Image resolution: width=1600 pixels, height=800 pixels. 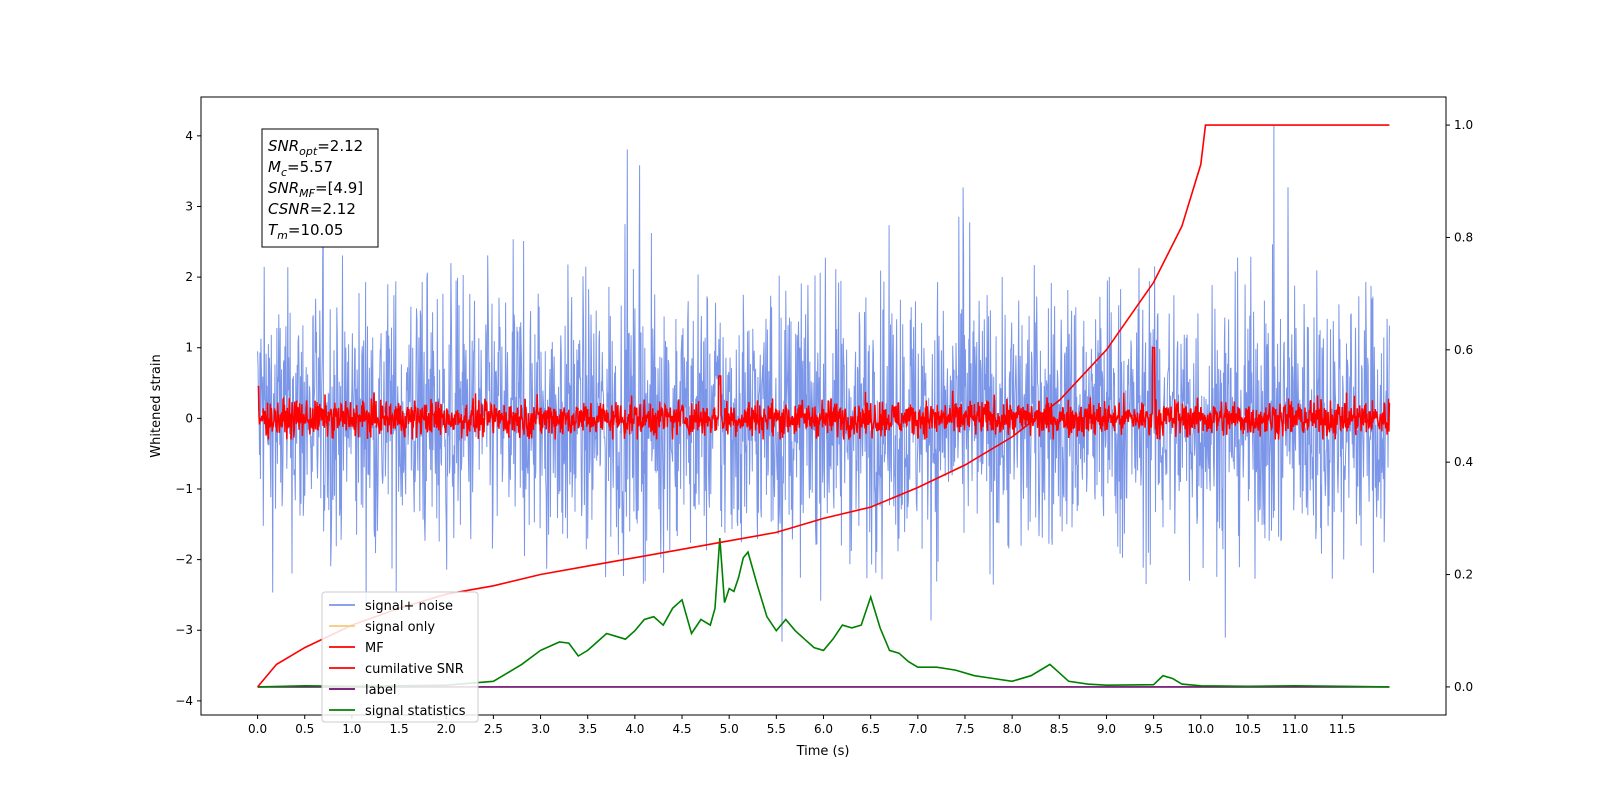 I want to click on y-left-tick-label: 2, so click(x=189, y=277).